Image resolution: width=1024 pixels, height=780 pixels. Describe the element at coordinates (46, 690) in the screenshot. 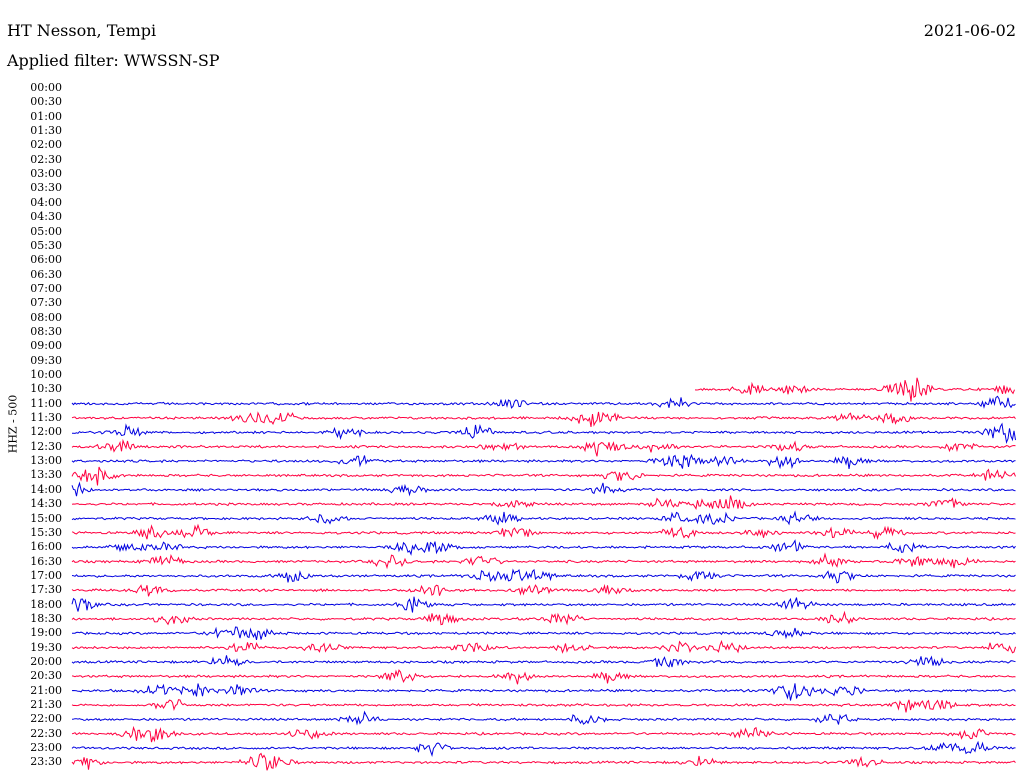

I see `time-label: 21:00` at that location.